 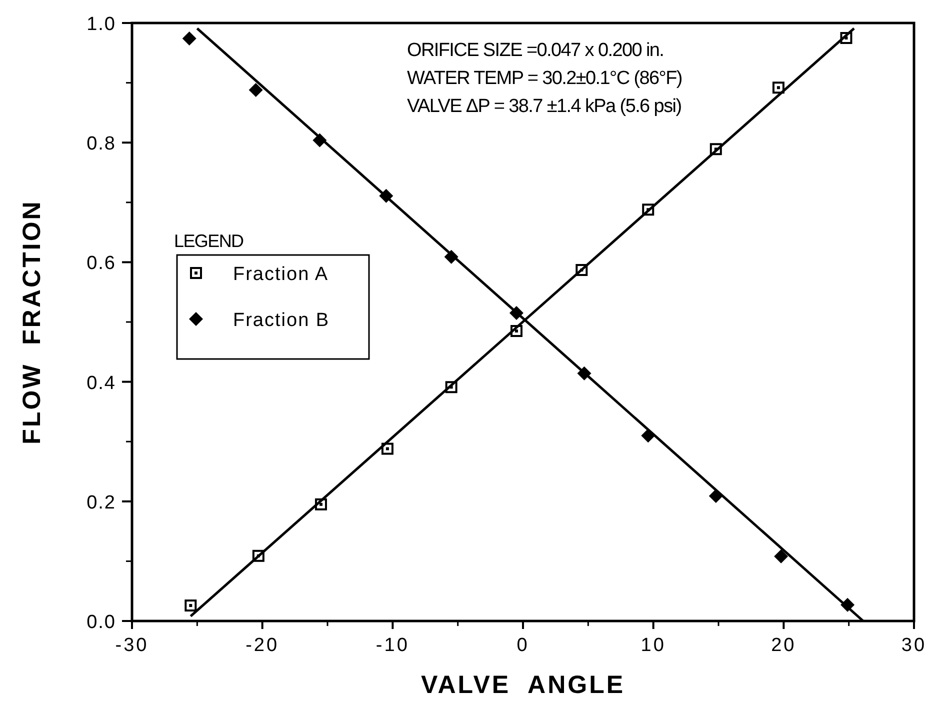 I want to click on annotation: WATER TEMP = 30.2±0.1°C (86°F), so click(x=544, y=78).